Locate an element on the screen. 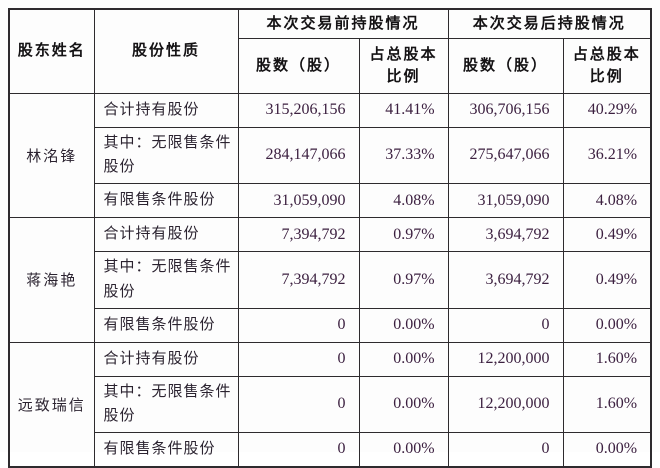 The image size is (660, 468). ratio-after-cell: 4.08% is located at coordinates (607, 200).